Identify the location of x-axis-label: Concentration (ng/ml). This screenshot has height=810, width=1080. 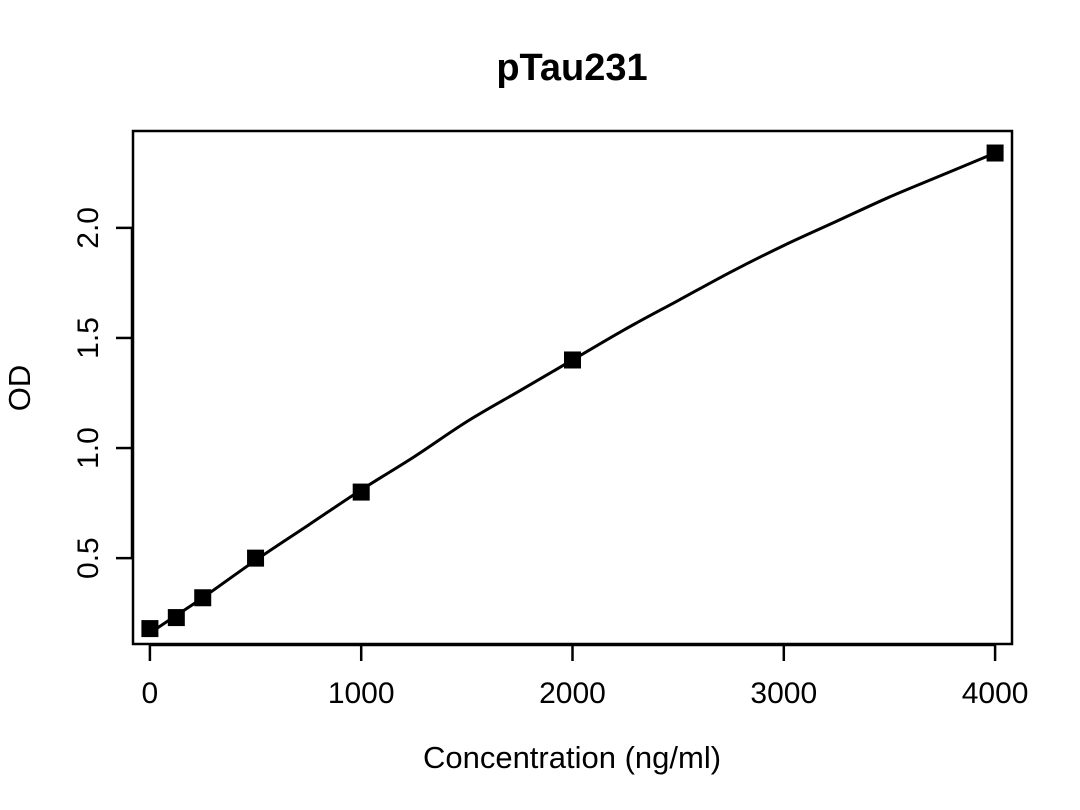
(572, 757).